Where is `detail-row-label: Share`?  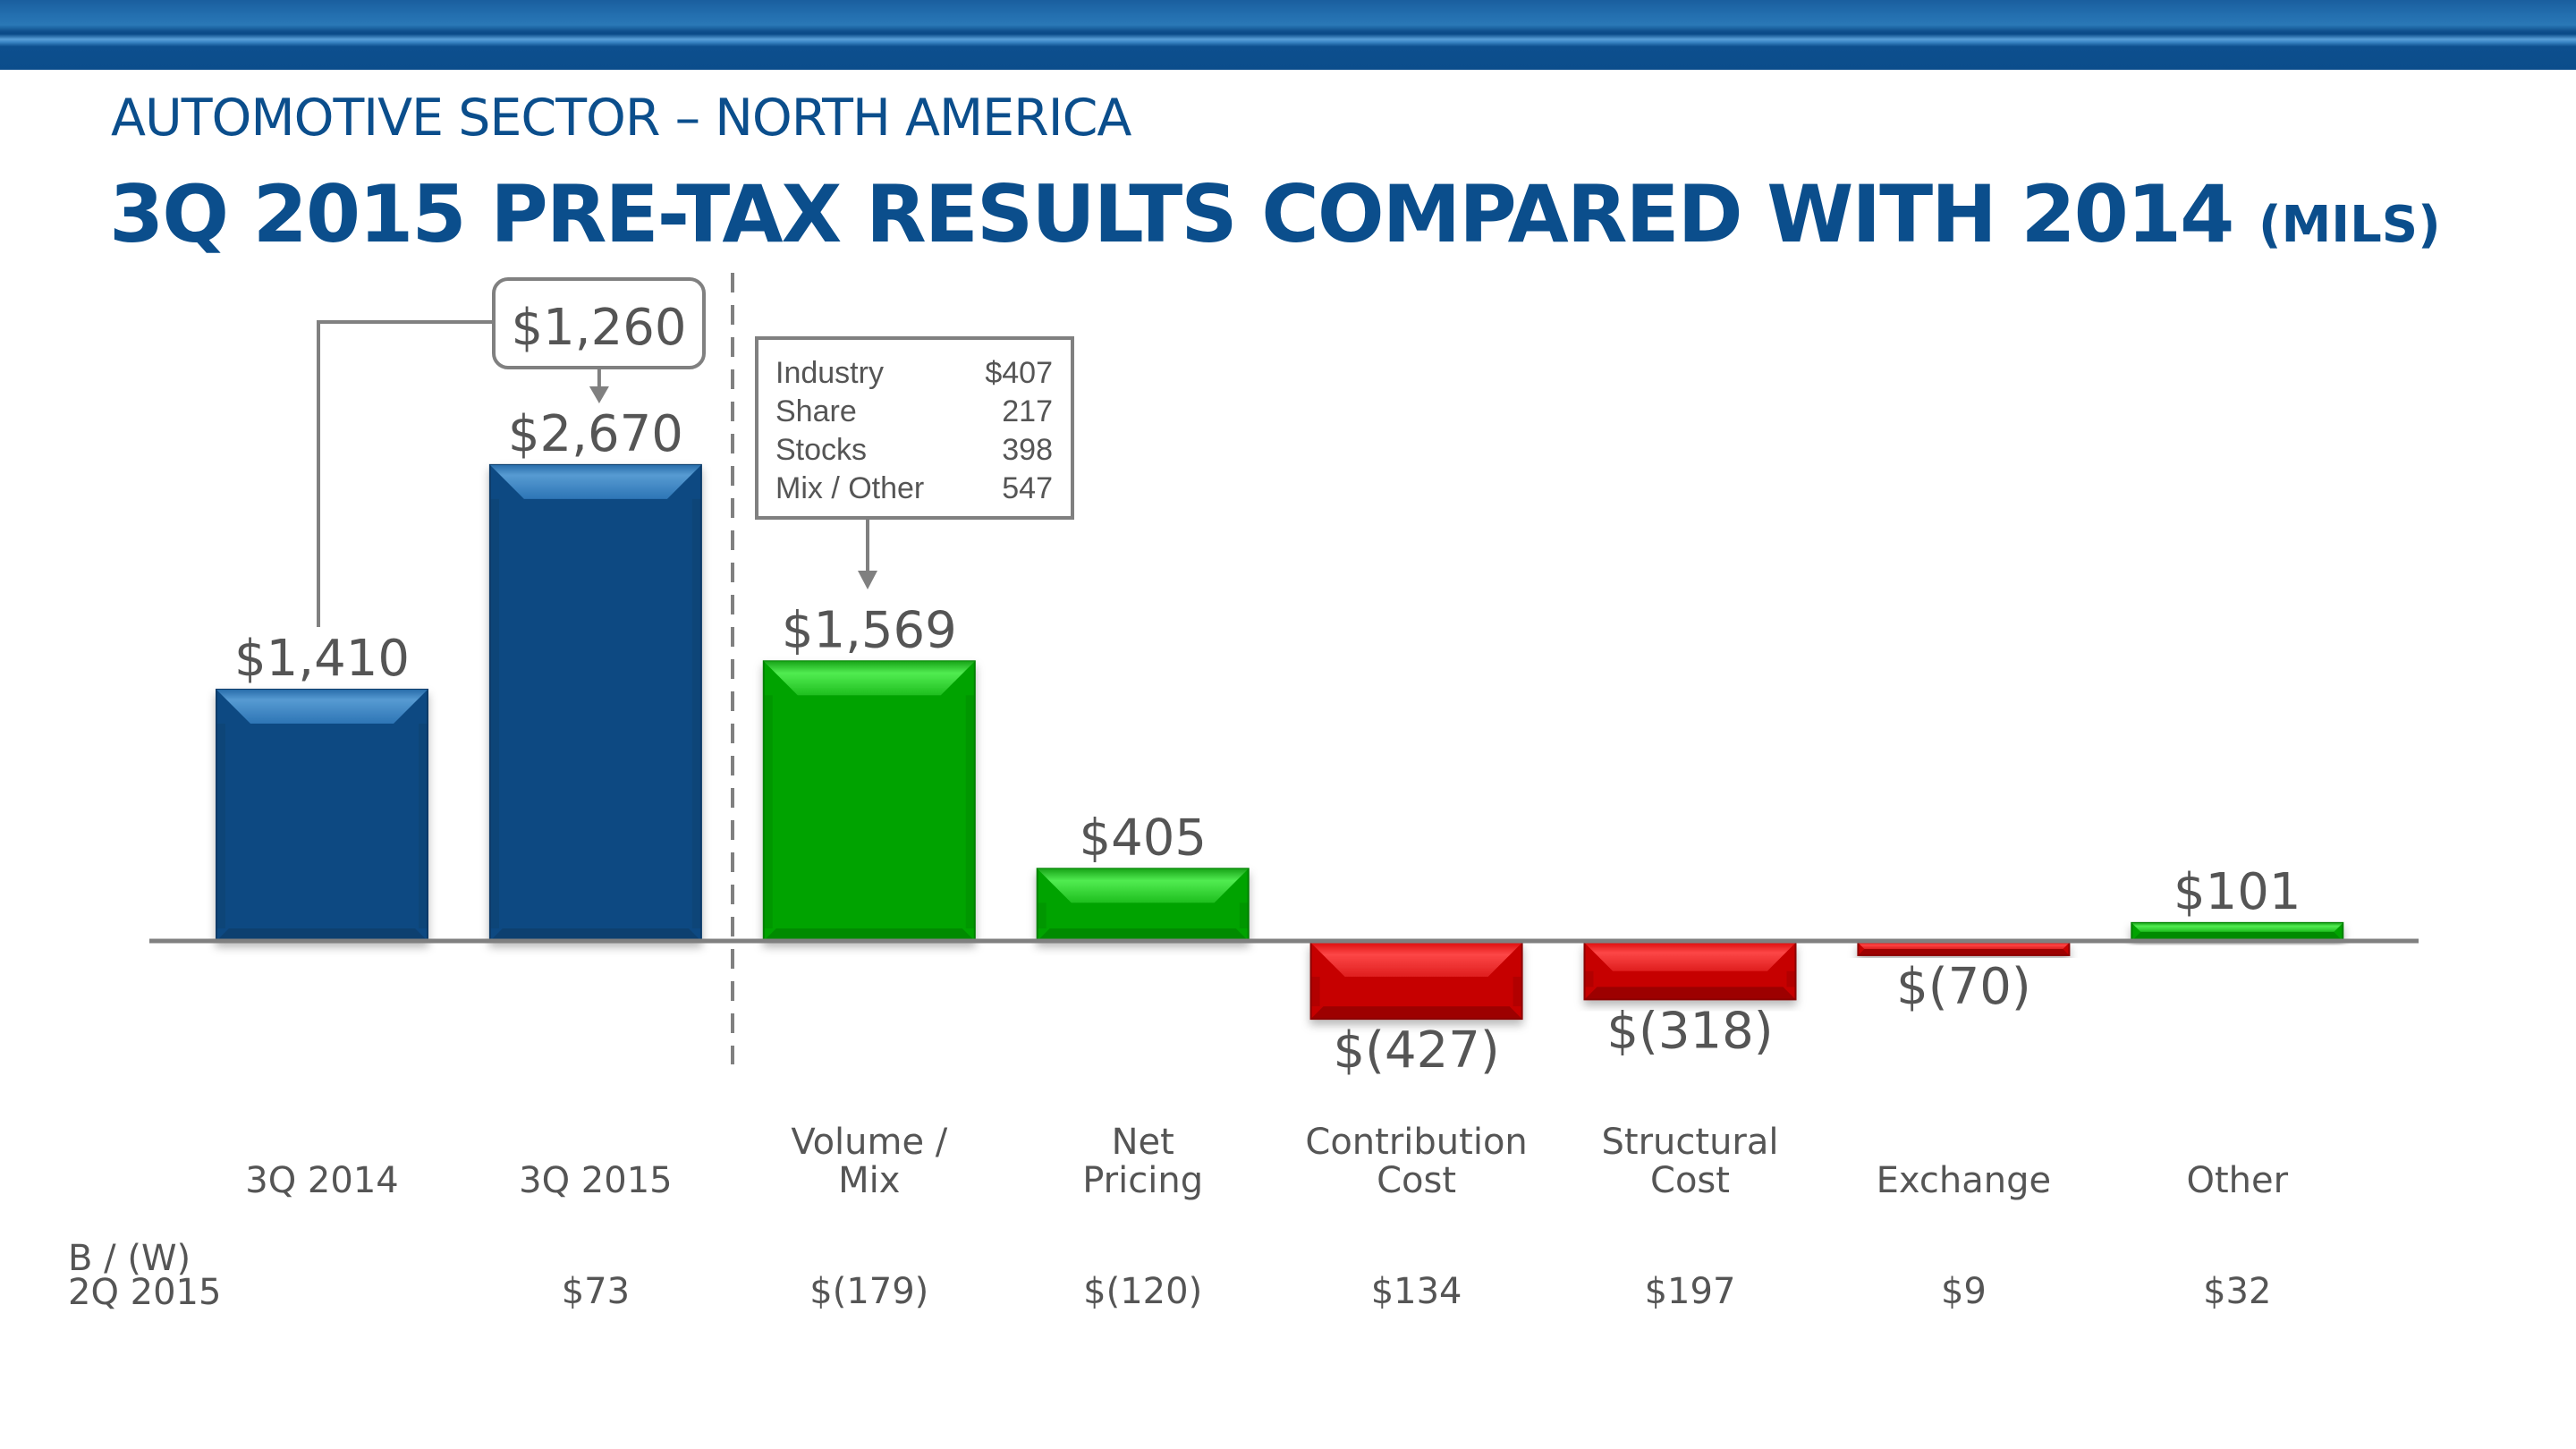 detail-row-label: Share is located at coordinates (816, 411).